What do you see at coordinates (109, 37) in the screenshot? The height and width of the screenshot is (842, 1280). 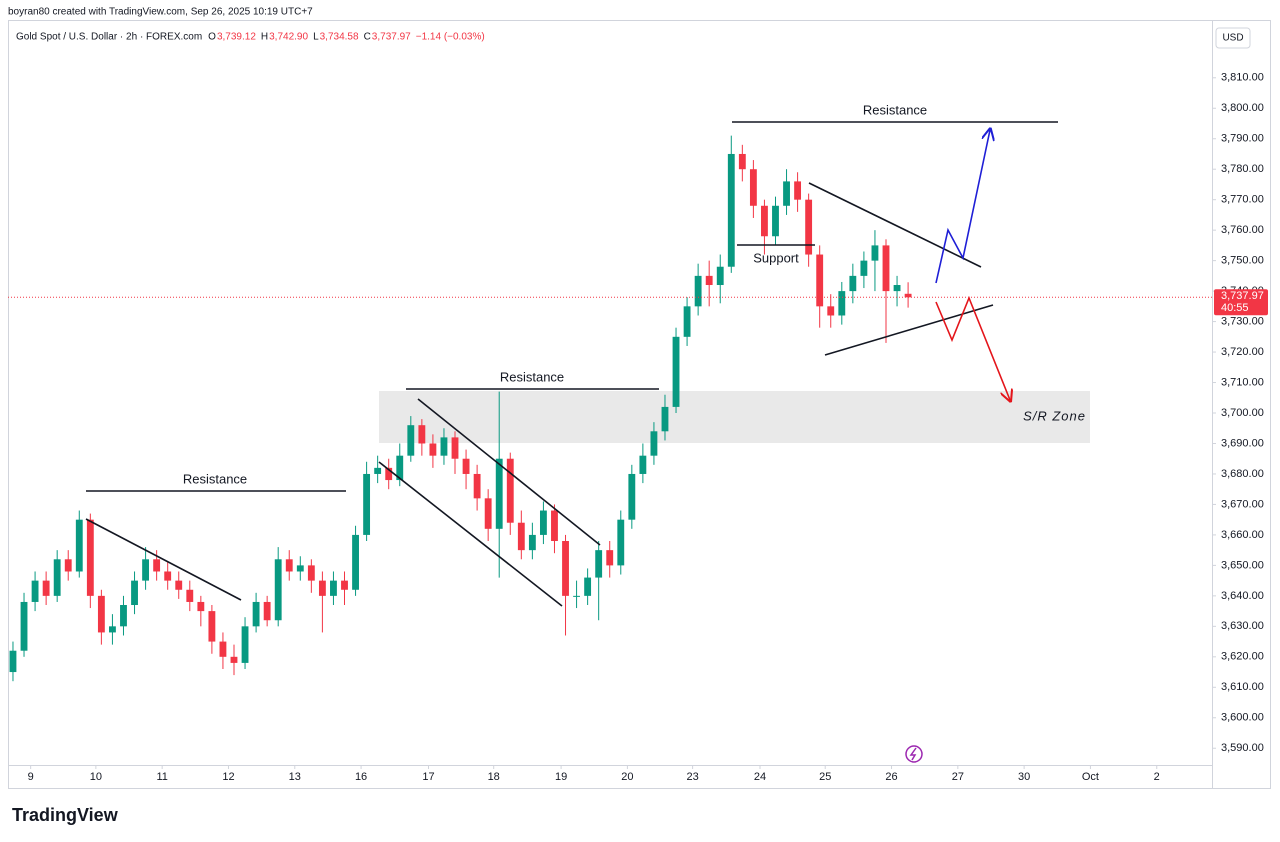 I see `legend-title: Gold Spot / U.S. Dollar · 2h · FOREX.com` at bounding box center [109, 37].